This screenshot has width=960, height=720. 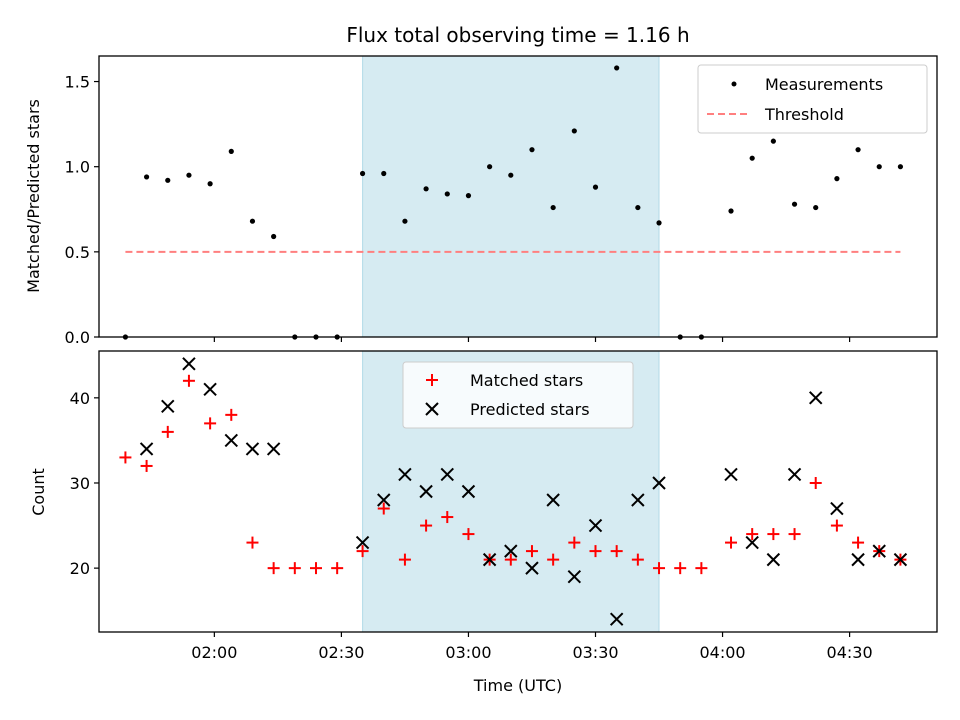 What do you see at coordinates (214, 652) in the screenshot?
I see `x-tick-label: 02:00` at bounding box center [214, 652].